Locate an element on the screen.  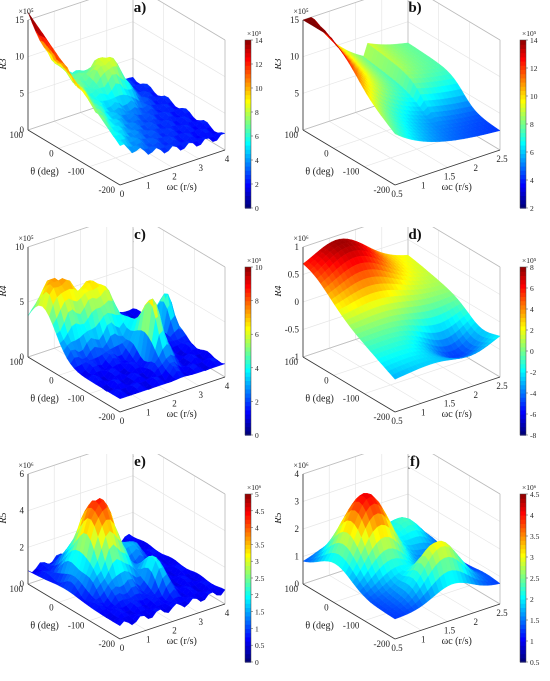
colorbar-tick-label: -8 is located at coordinates (533, 435).